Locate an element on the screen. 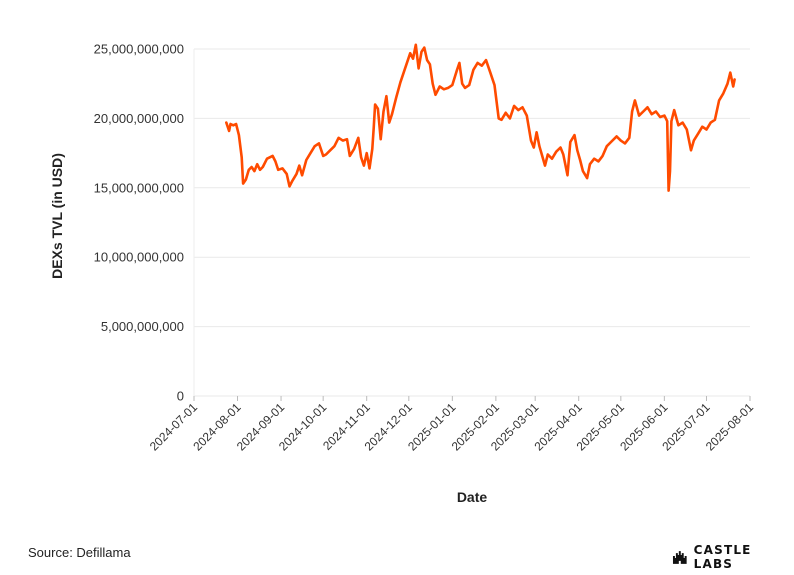 The image size is (794, 575). y-tick-label: 20,000,000,000 is located at coordinates (139, 118).